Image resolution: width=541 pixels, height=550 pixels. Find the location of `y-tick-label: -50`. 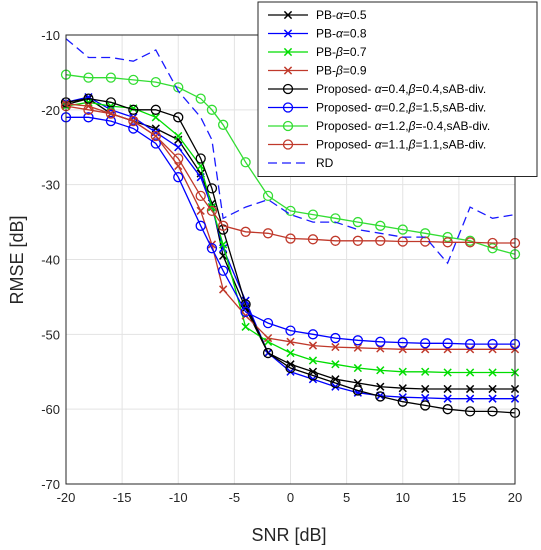

y-tick-label: -50 is located at coordinates (50, 334).